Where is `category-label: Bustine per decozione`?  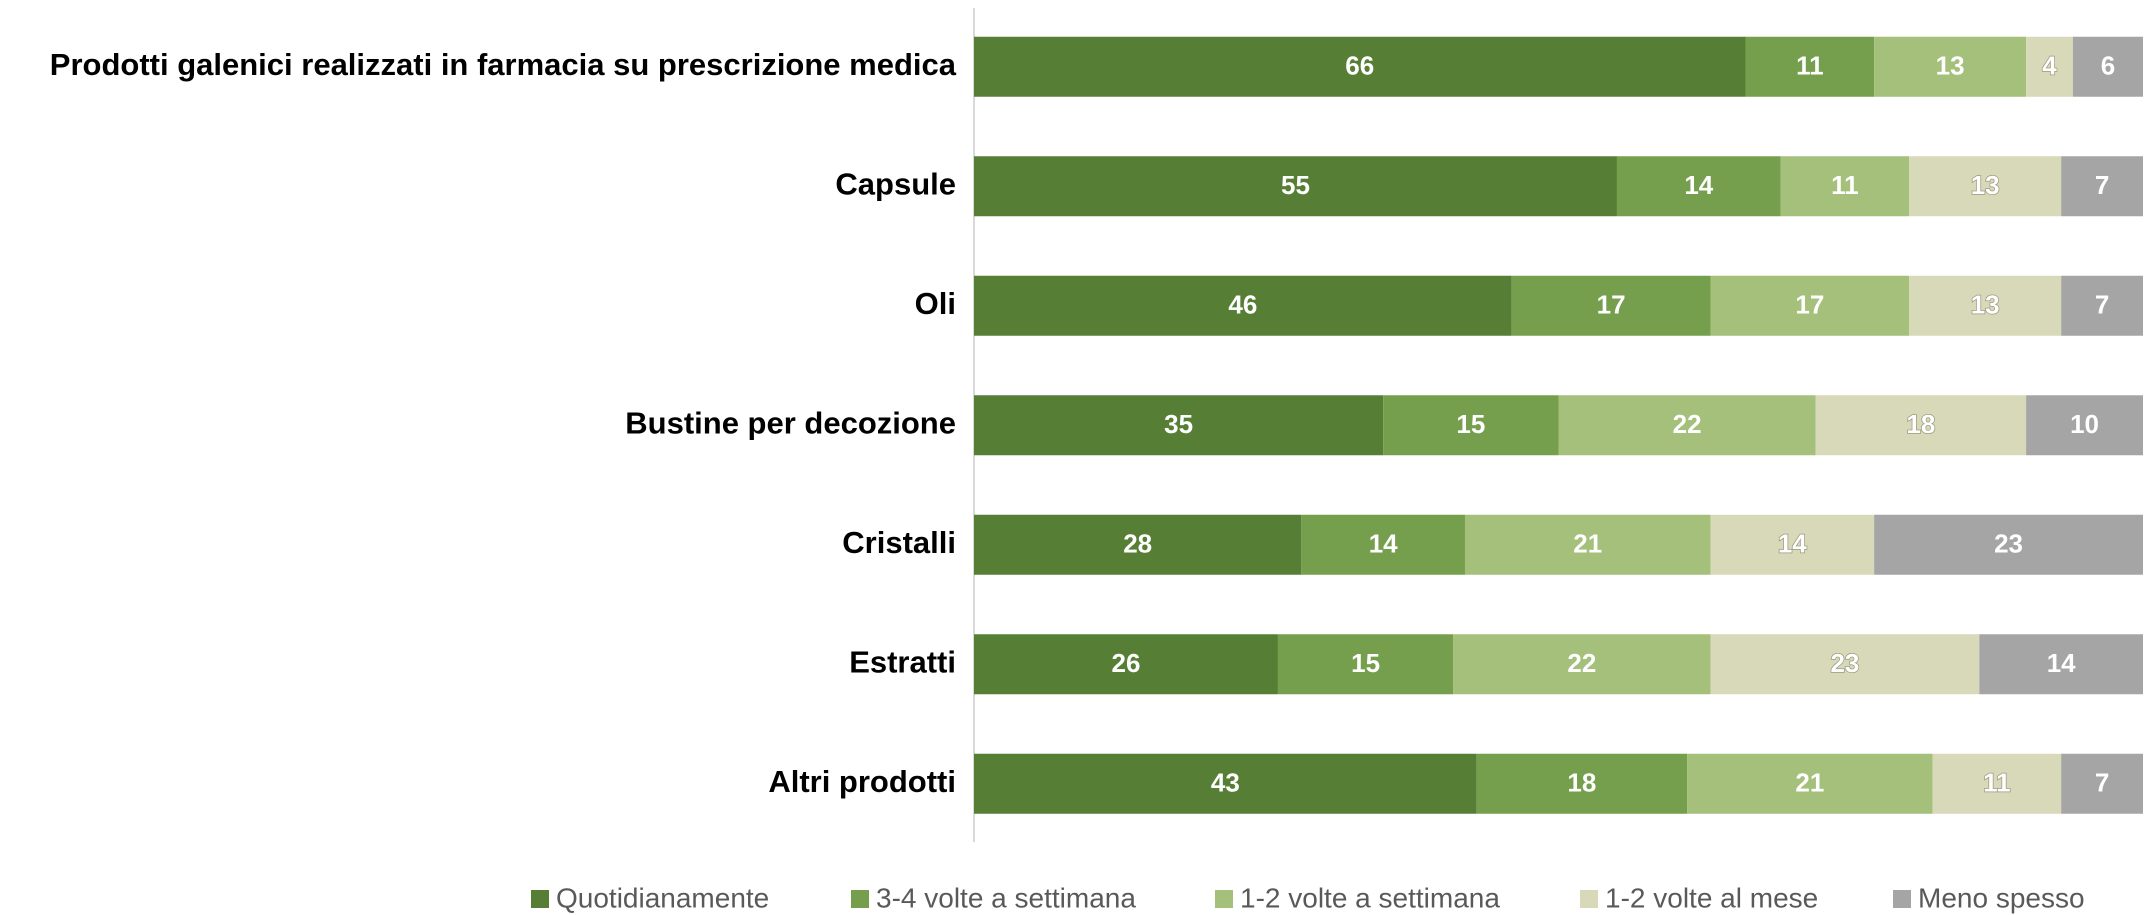 category-label: Bustine per decozione is located at coordinates (790, 422).